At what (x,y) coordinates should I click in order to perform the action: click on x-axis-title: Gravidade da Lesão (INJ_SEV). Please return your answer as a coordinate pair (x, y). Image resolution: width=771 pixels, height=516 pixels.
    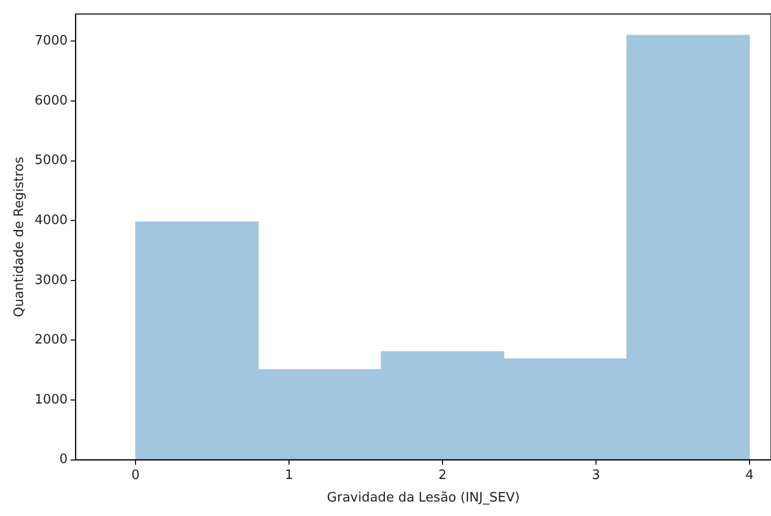
    Looking at the image, I should click on (423, 498).